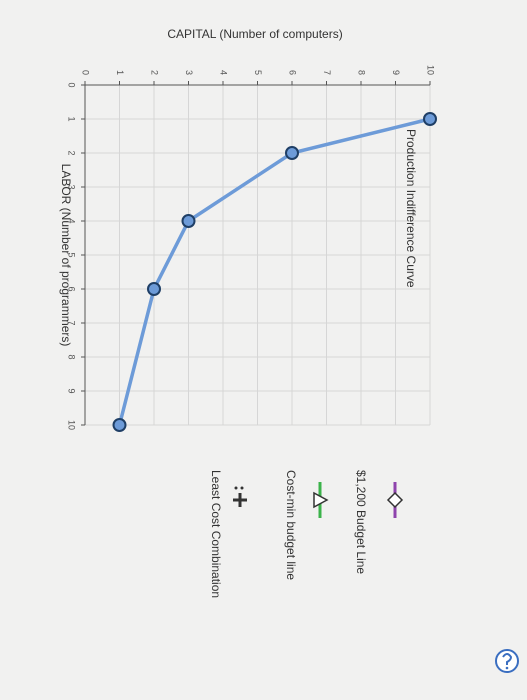 The height and width of the screenshot is (700, 527). I want to click on tool: $1,200 Budget Line, so click(379, 522).